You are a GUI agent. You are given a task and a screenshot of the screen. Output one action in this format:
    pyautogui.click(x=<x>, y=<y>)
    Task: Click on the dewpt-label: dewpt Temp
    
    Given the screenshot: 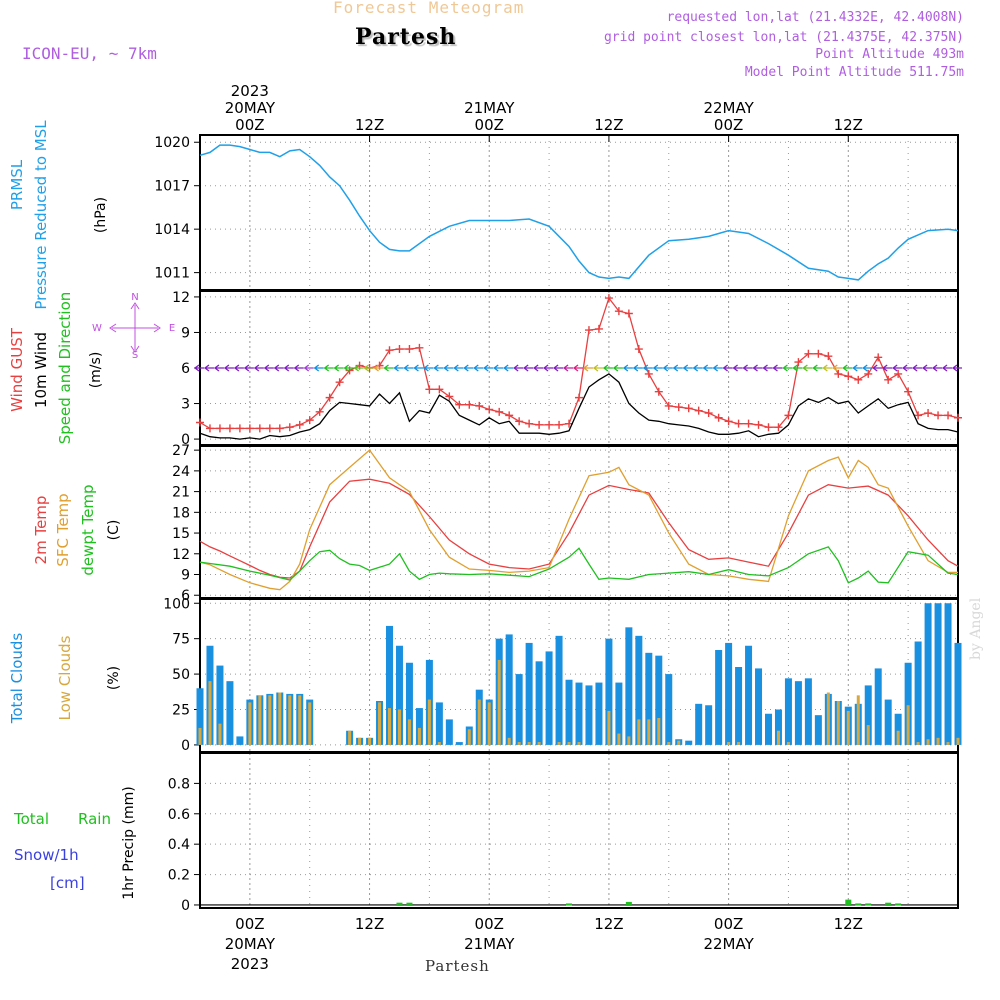 What is the action you would take?
    pyautogui.click(x=88, y=529)
    